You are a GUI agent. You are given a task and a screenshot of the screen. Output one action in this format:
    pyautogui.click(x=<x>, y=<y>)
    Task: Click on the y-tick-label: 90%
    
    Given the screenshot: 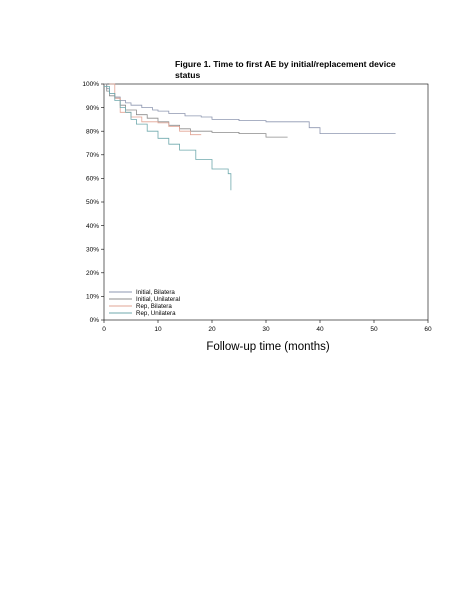 What is the action you would take?
    pyautogui.click(x=92, y=108)
    